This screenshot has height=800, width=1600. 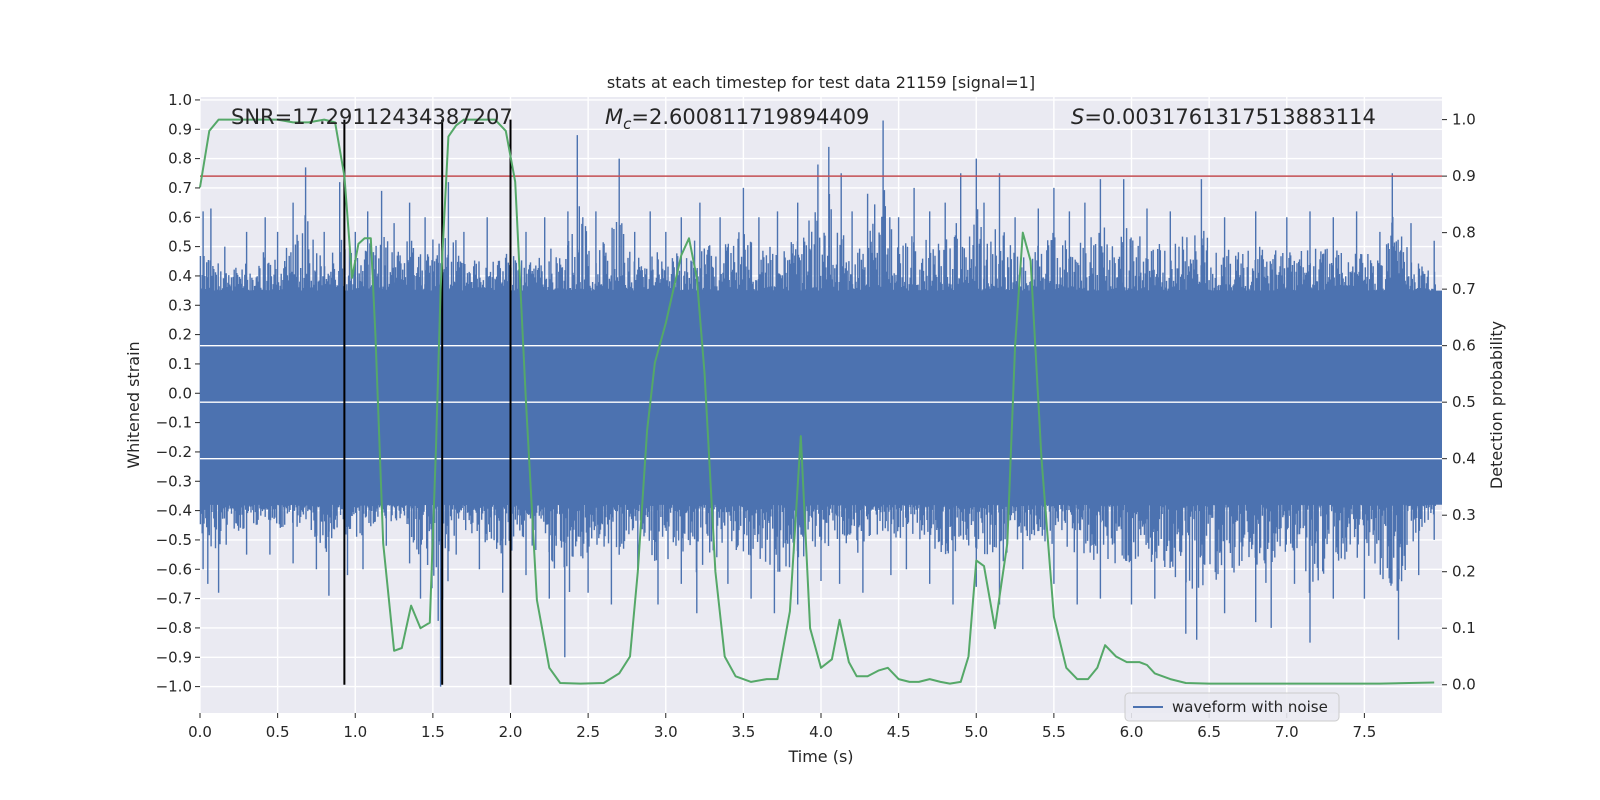 What do you see at coordinates (200, 732) in the screenshot?
I see `x-tick-label: 0.0` at bounding box center [200, 732].